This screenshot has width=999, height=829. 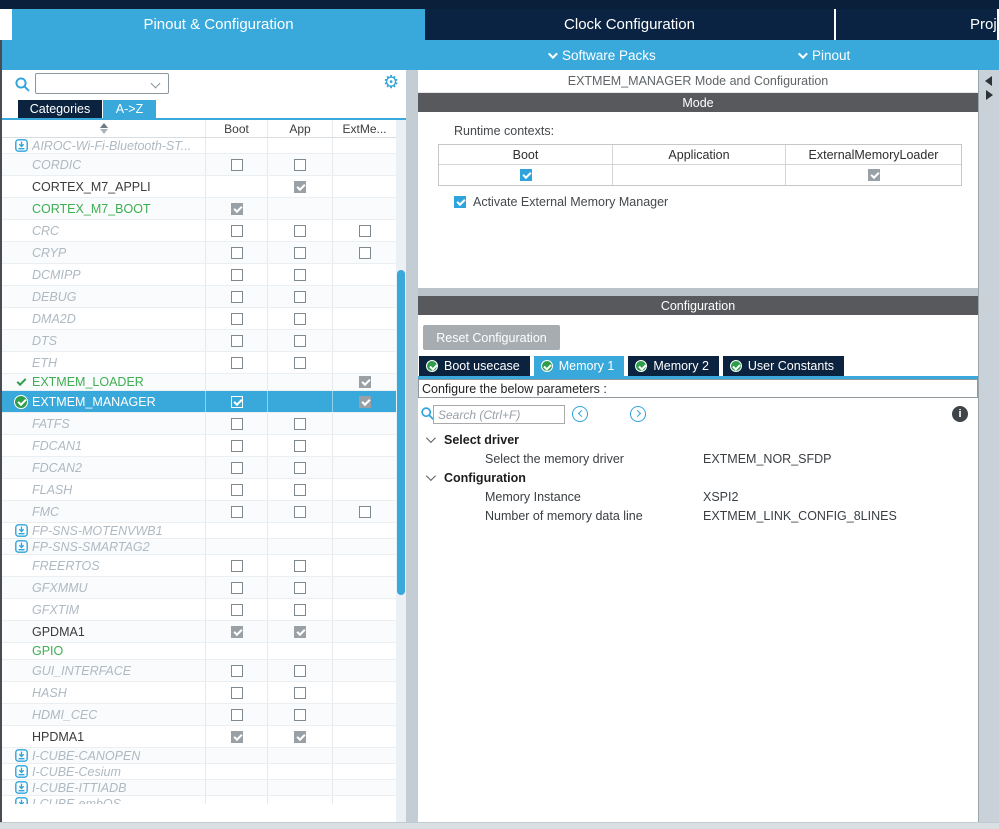 What do you see at coordinates (237, 128) in the screenshot?
I see `column-header-boot: Boot` at bounding box center [237, 128].